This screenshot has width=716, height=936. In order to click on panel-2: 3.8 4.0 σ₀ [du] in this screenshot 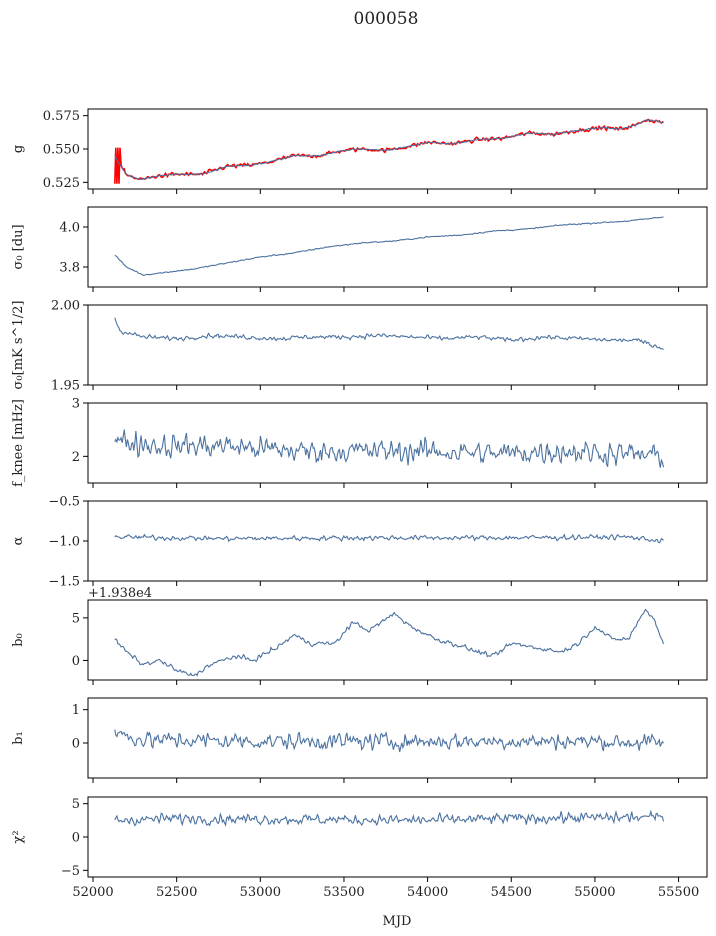, I will do `click(359, 249)`.